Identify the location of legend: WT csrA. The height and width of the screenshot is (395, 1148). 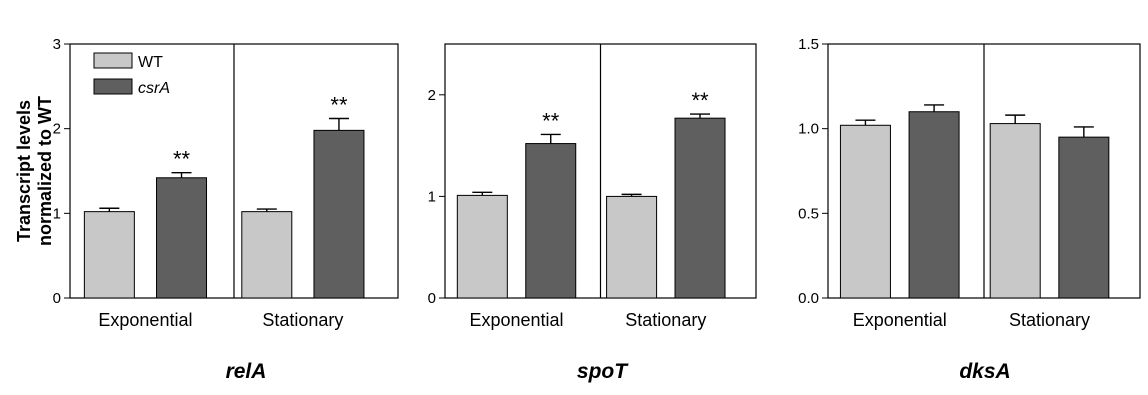
(131, 74).